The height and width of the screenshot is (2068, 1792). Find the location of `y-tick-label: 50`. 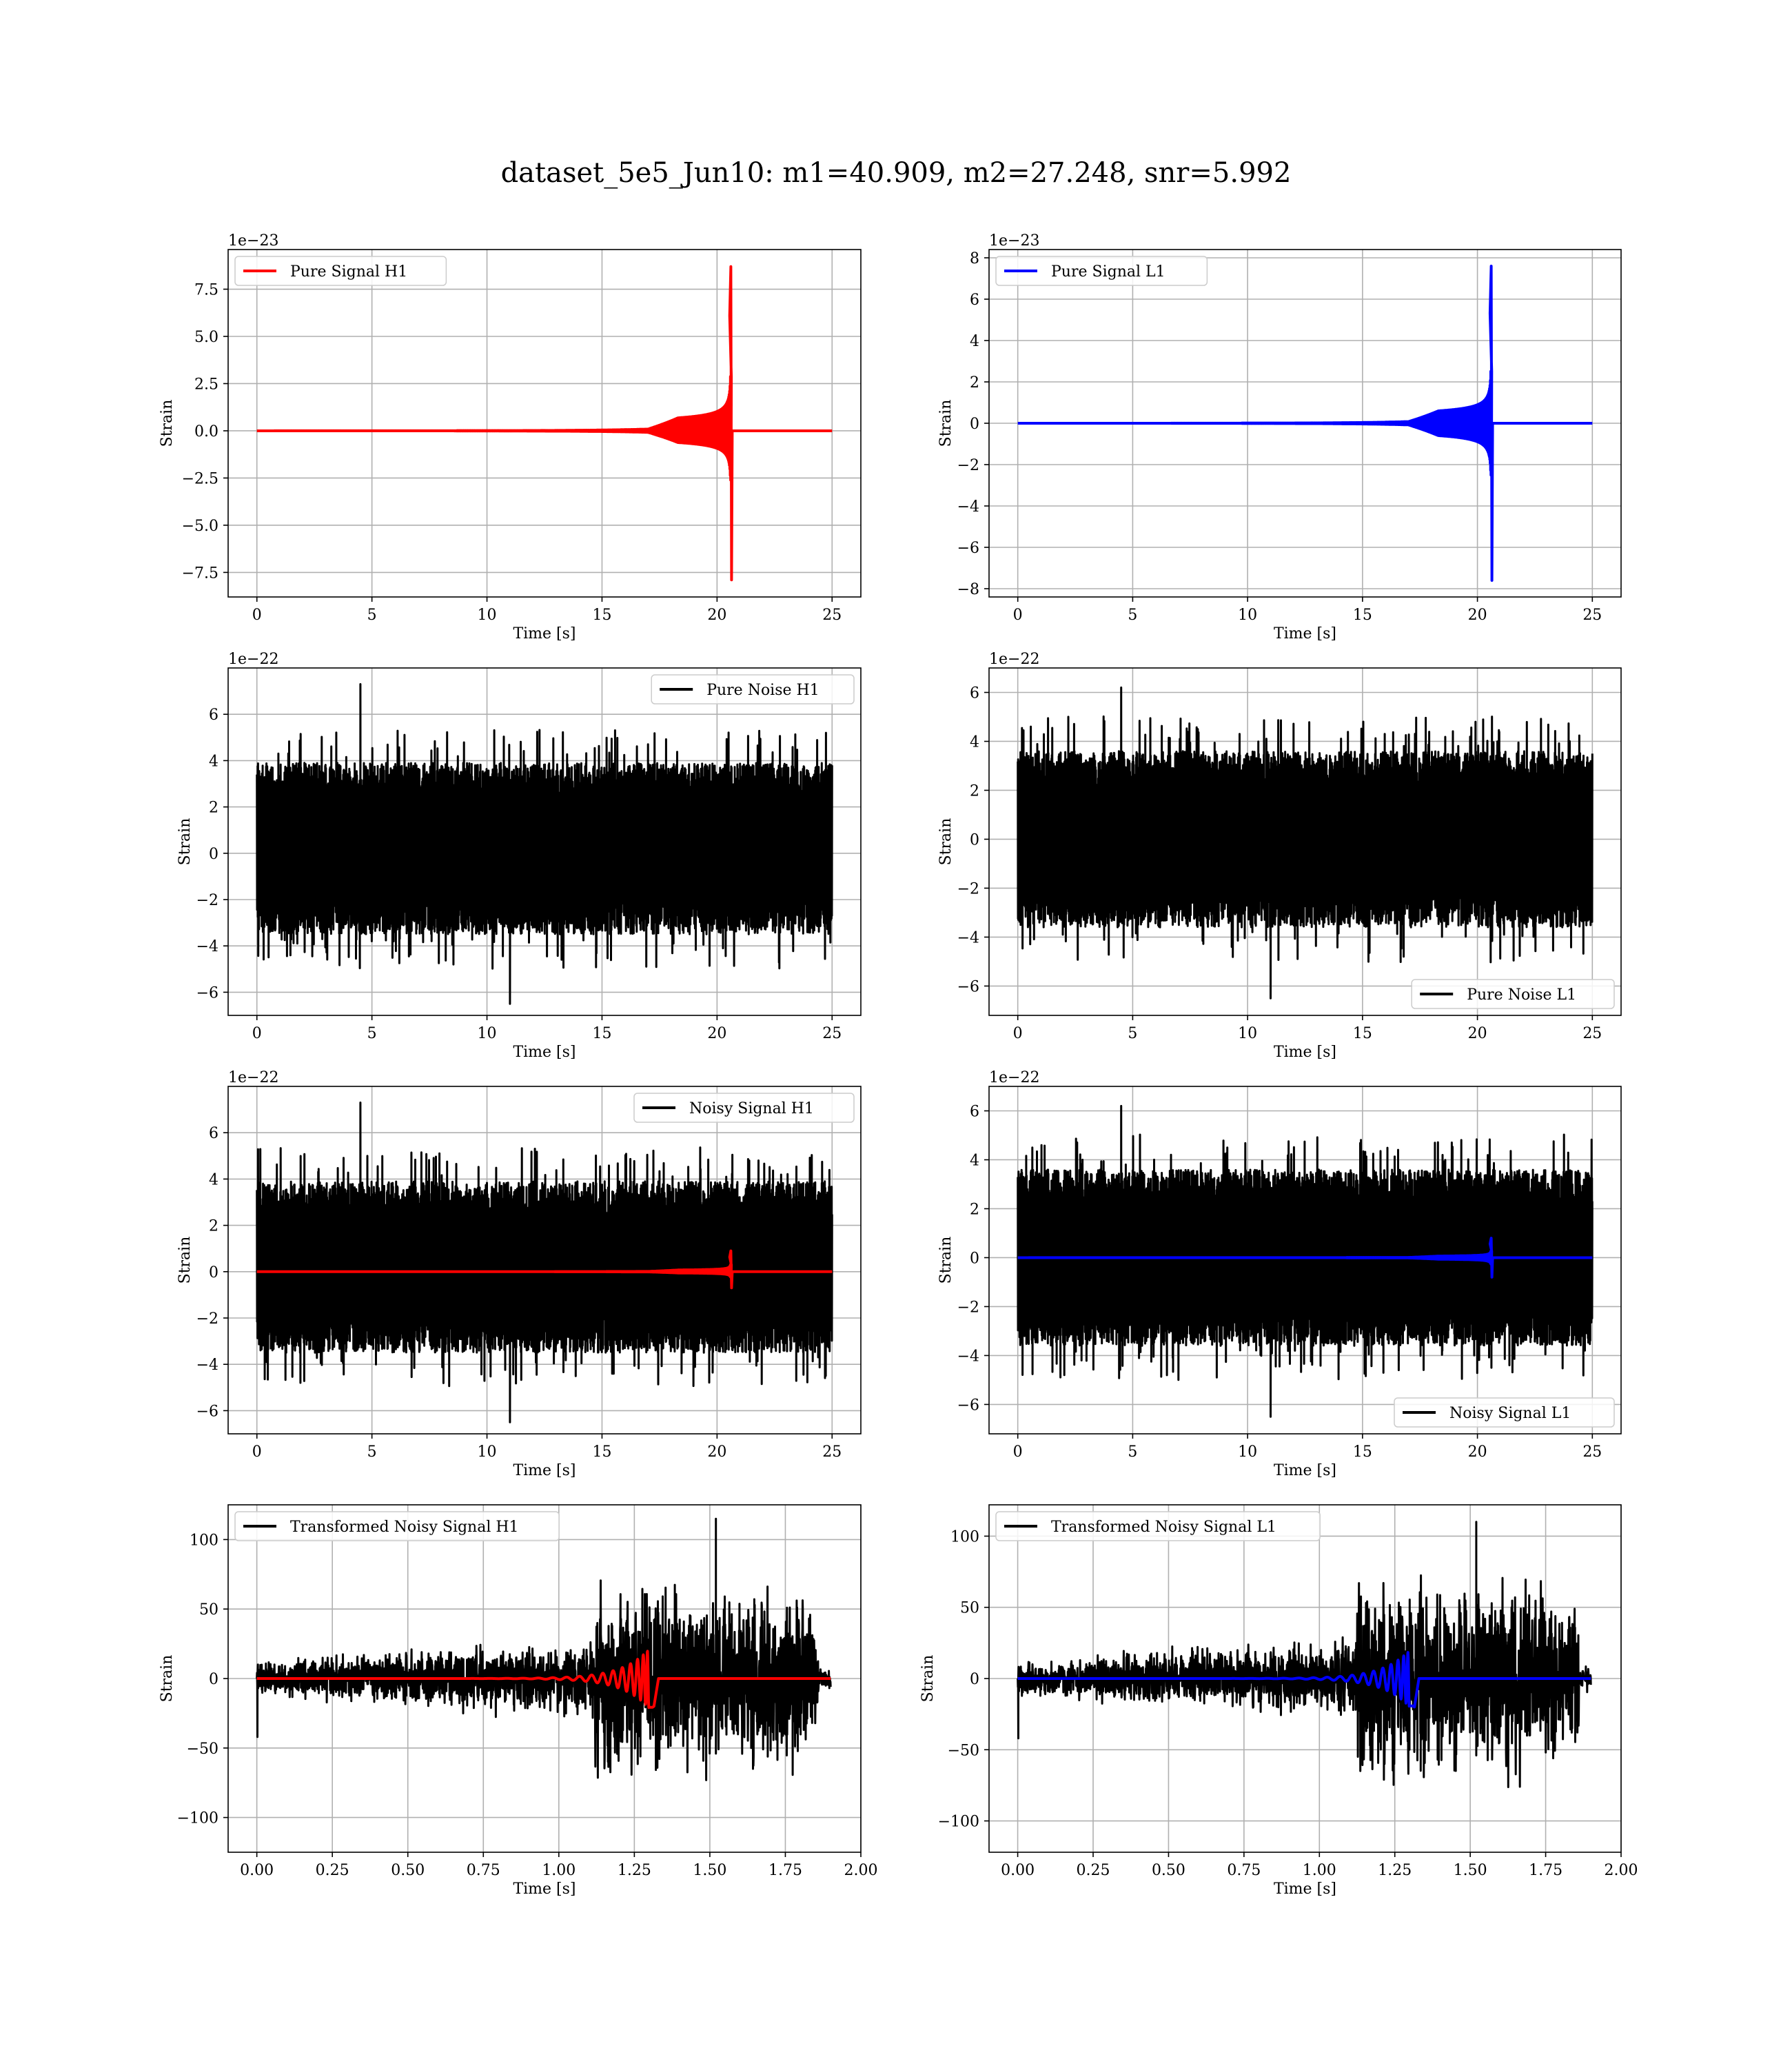

y-tick-label: 50 is located at coordinates (208, 1610).